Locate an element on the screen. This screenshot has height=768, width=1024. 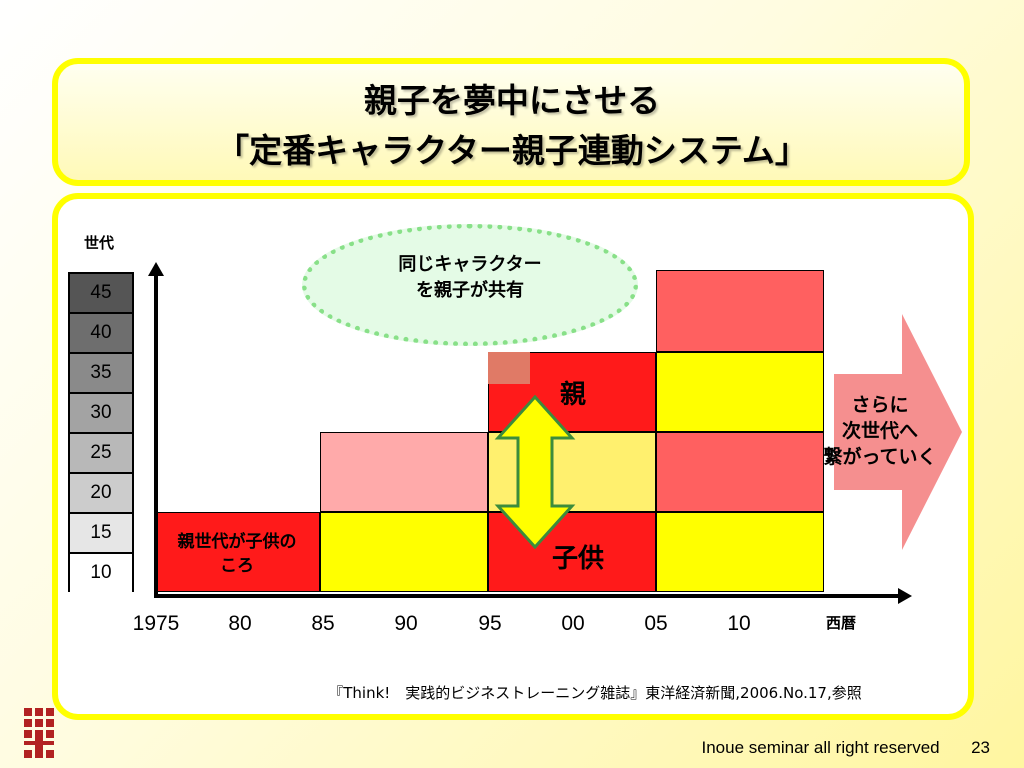
footer: Inoue seminar all right reserved 23 is located at coordinates (845, 748).